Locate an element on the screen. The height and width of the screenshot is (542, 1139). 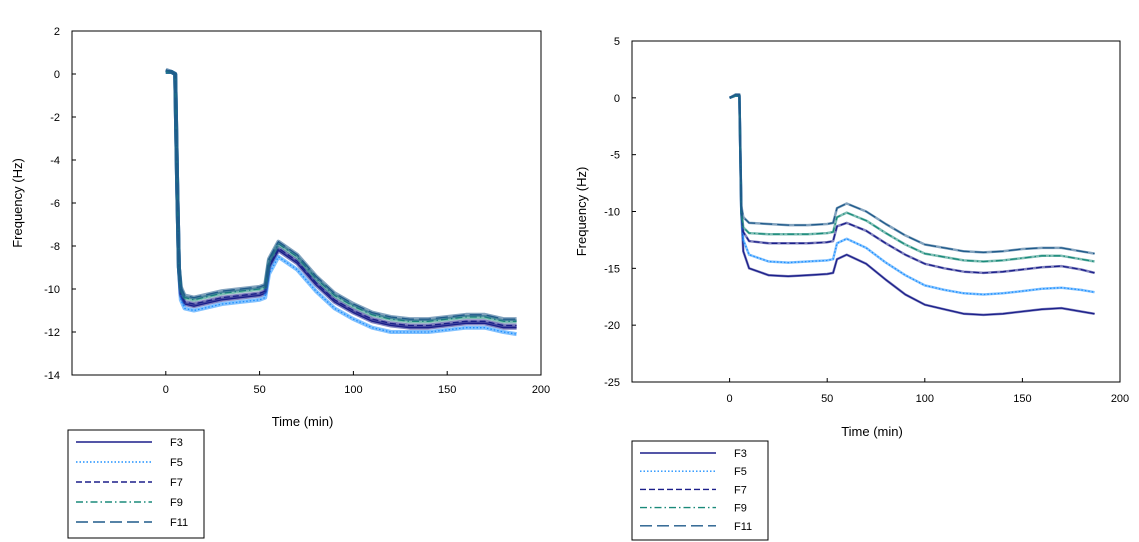
y-tick-label: -5 is located at coordinates (615, 156).